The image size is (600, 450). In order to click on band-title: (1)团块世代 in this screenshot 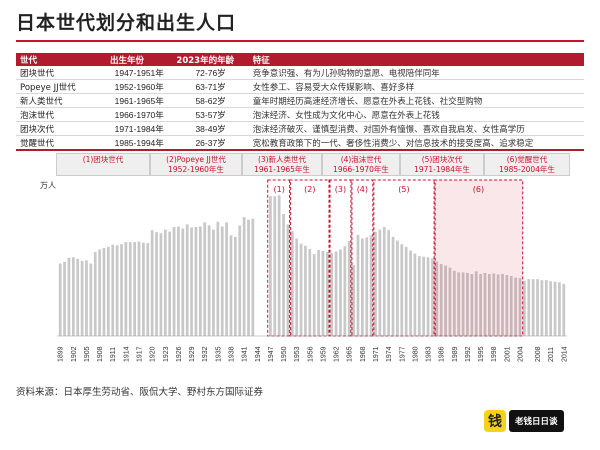, I will do `click(103, 159)`.